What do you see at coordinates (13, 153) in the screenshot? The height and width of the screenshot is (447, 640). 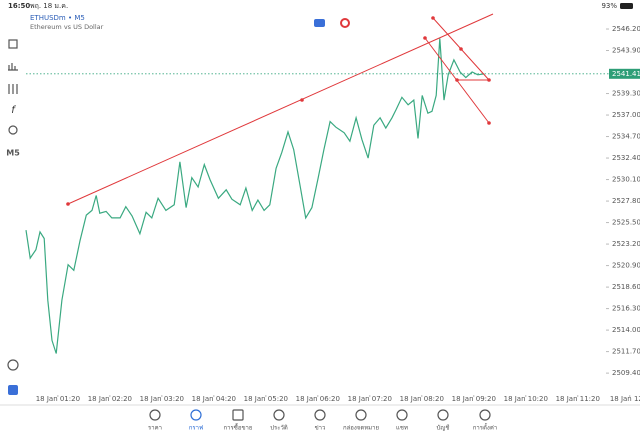 I see `timeframe: M5` at bounding box center [13, 153].